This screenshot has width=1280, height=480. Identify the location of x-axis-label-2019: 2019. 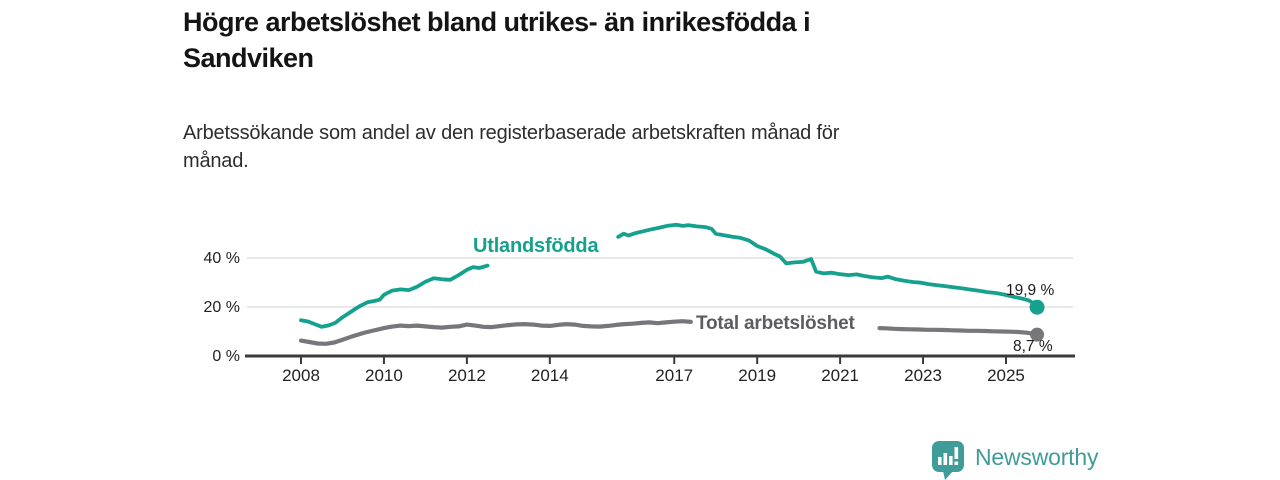
(757, 375).